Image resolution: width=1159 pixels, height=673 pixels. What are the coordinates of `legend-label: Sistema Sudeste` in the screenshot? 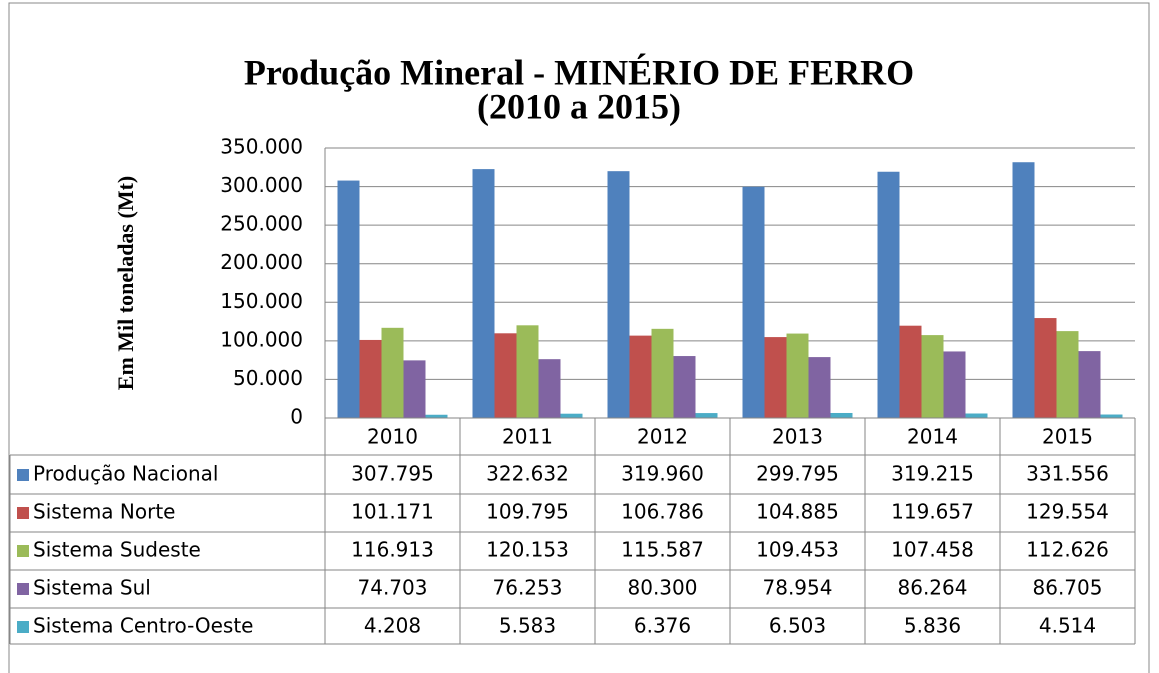 It's located at (117, 550).